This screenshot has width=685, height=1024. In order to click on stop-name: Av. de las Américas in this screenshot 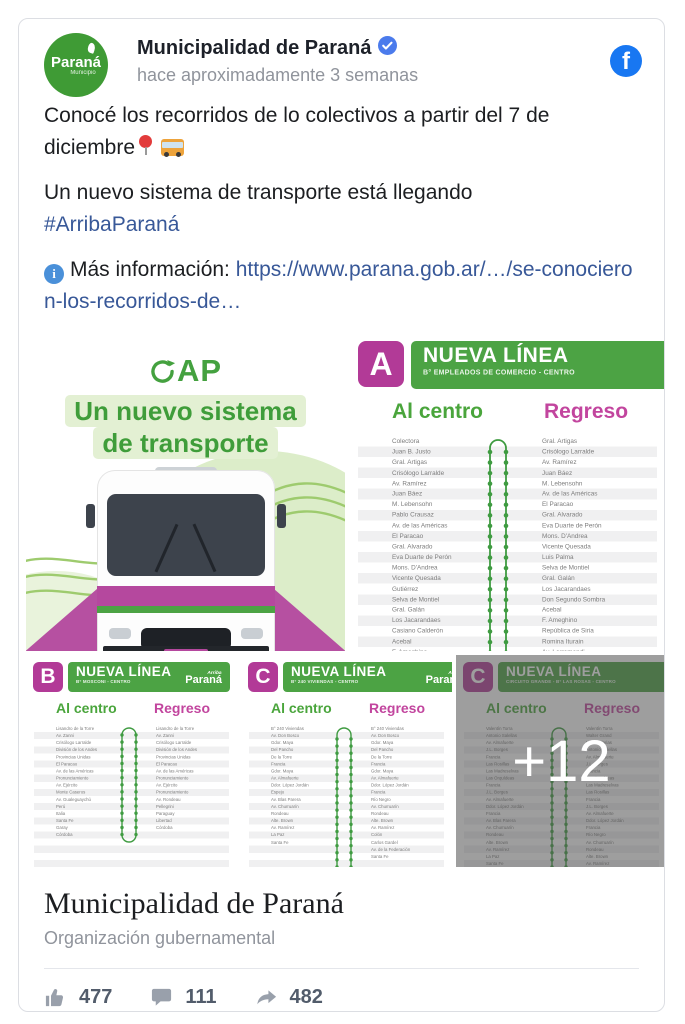, I will do `click(75, 771)`.